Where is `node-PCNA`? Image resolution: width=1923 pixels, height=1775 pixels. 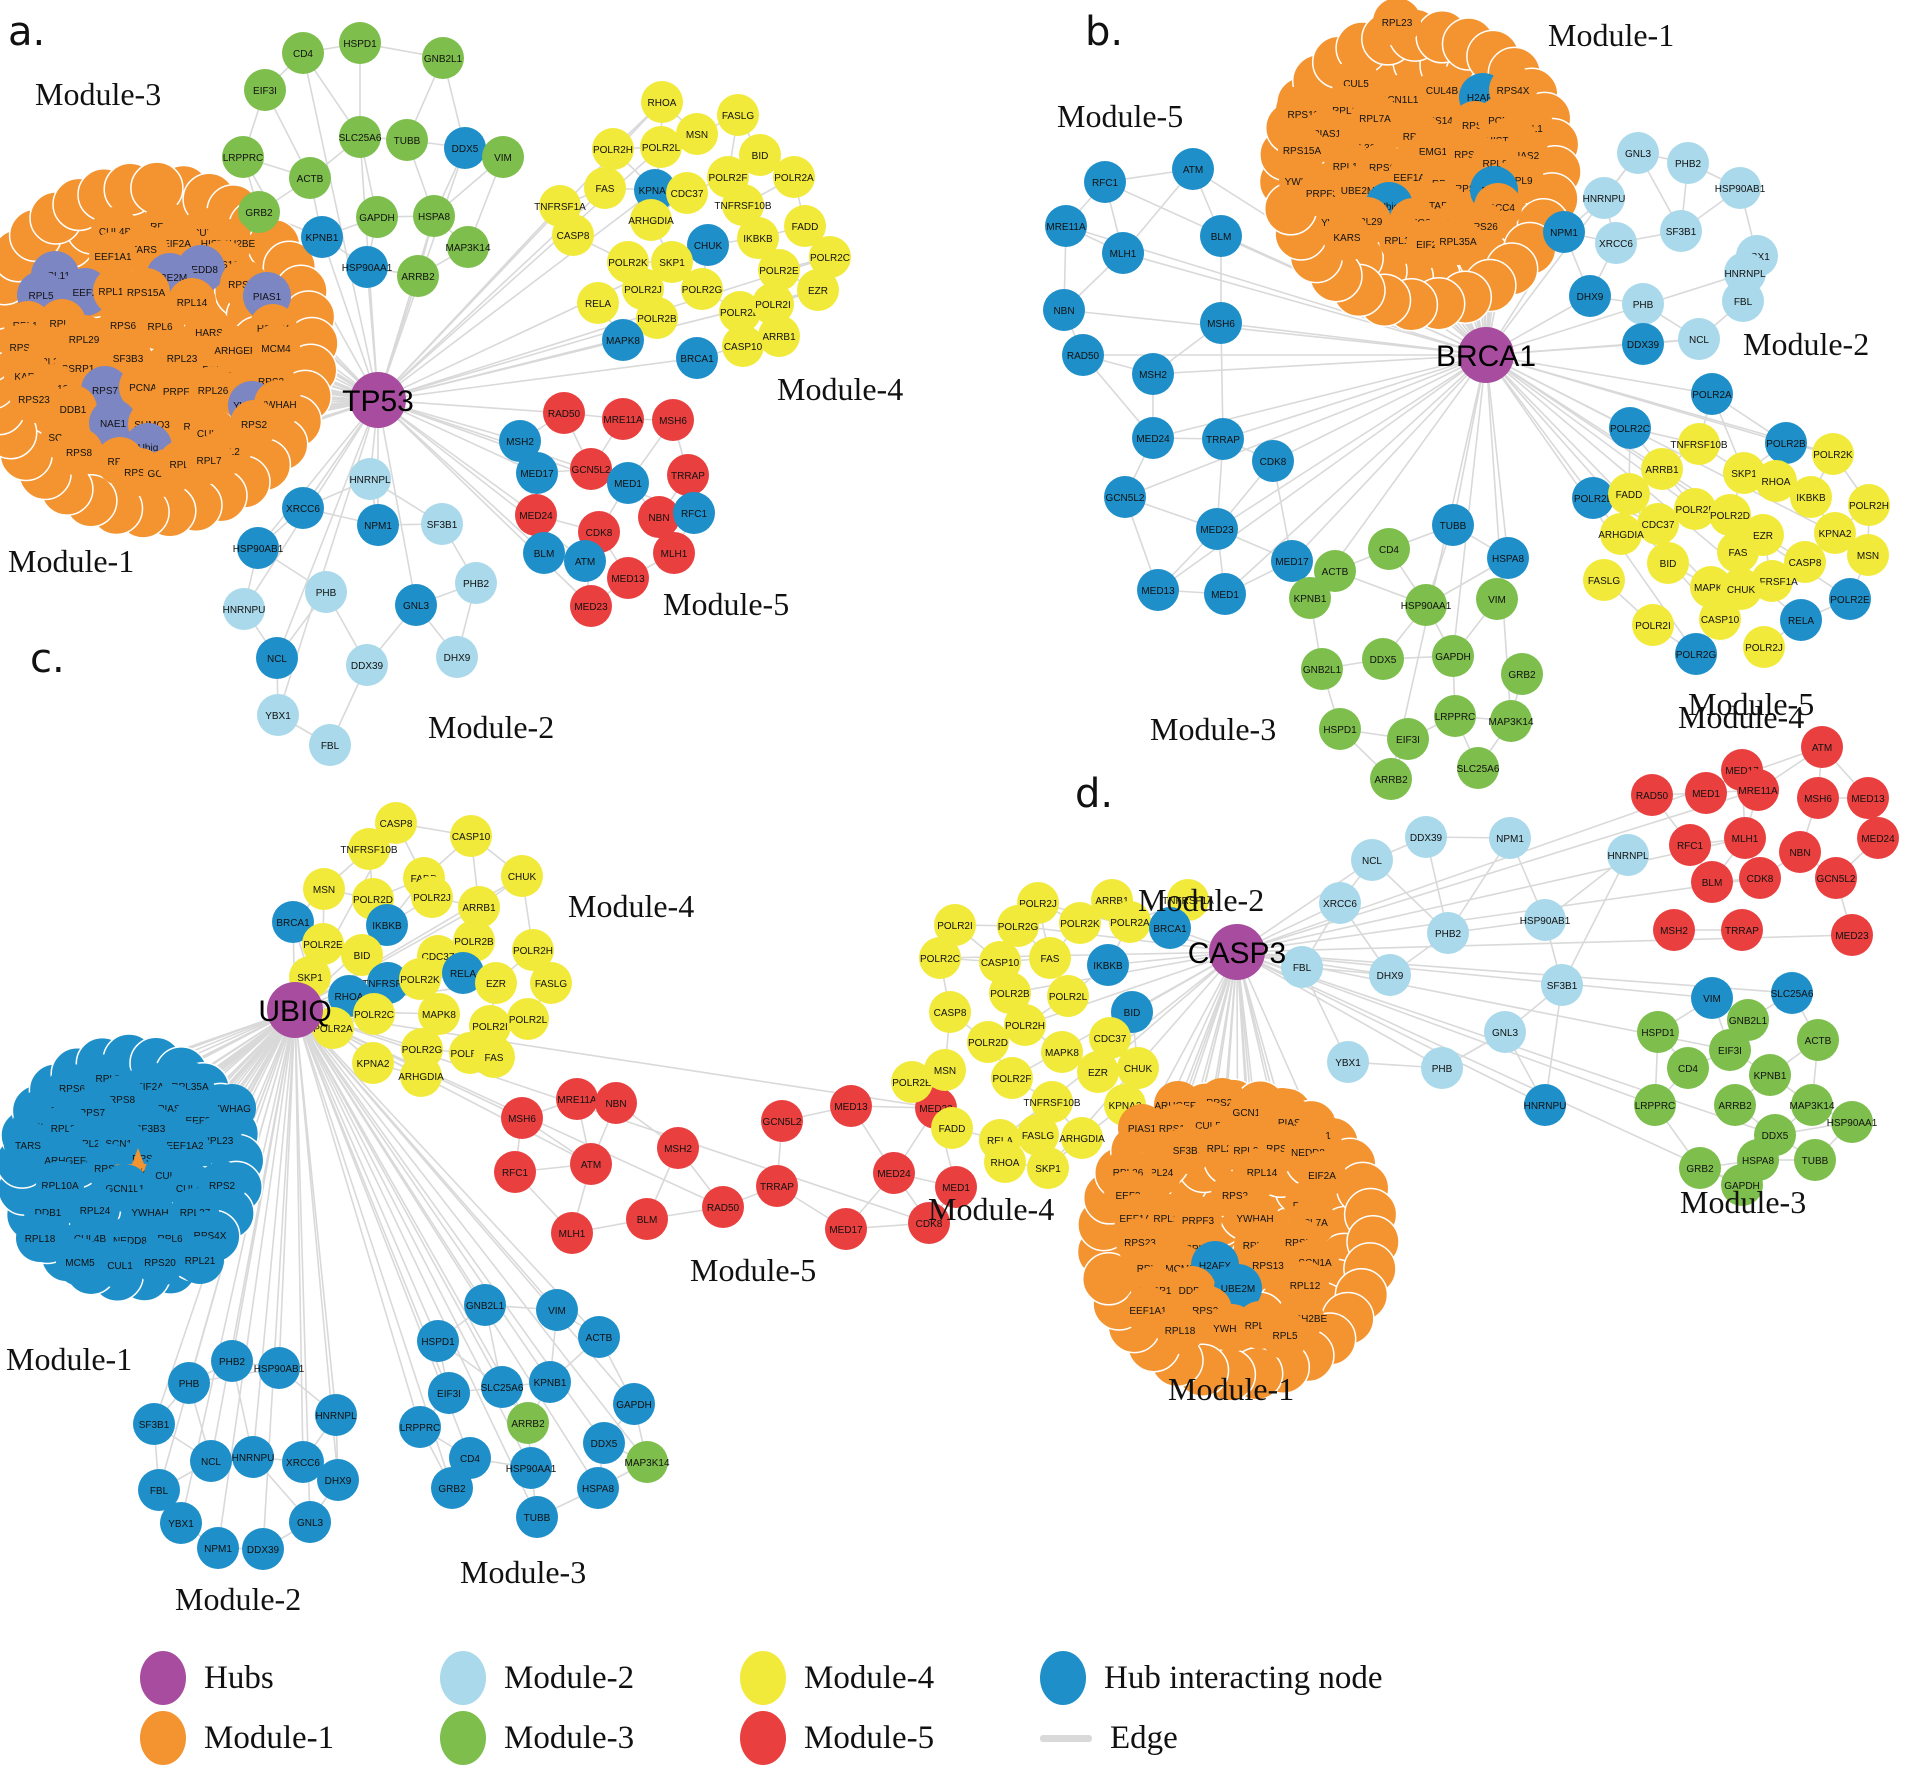
node-PCNA is located at coordinates (143, 387).